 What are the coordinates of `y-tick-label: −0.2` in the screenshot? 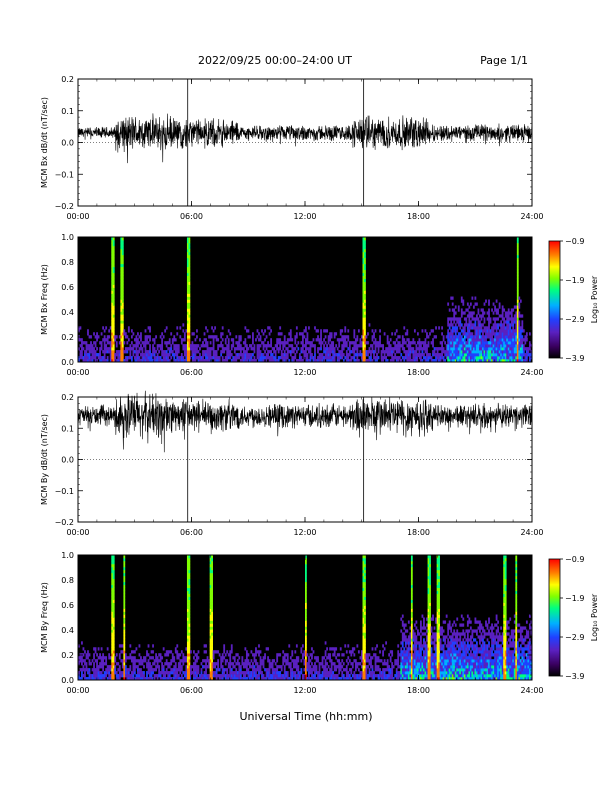 It's located at (64, 206).